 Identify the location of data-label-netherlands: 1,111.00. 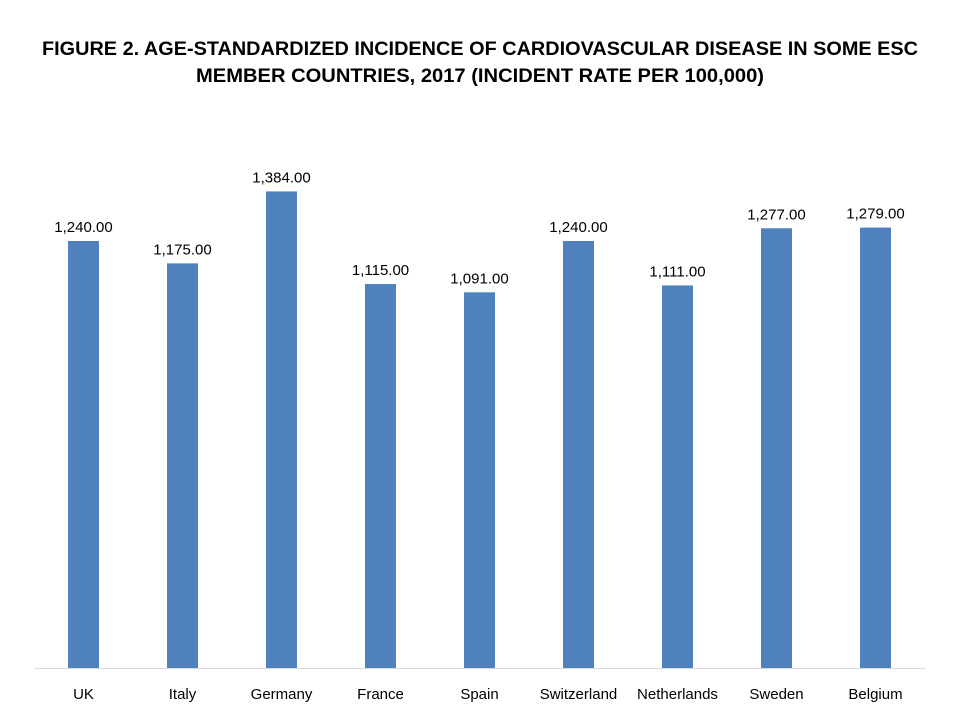
(677, 271).